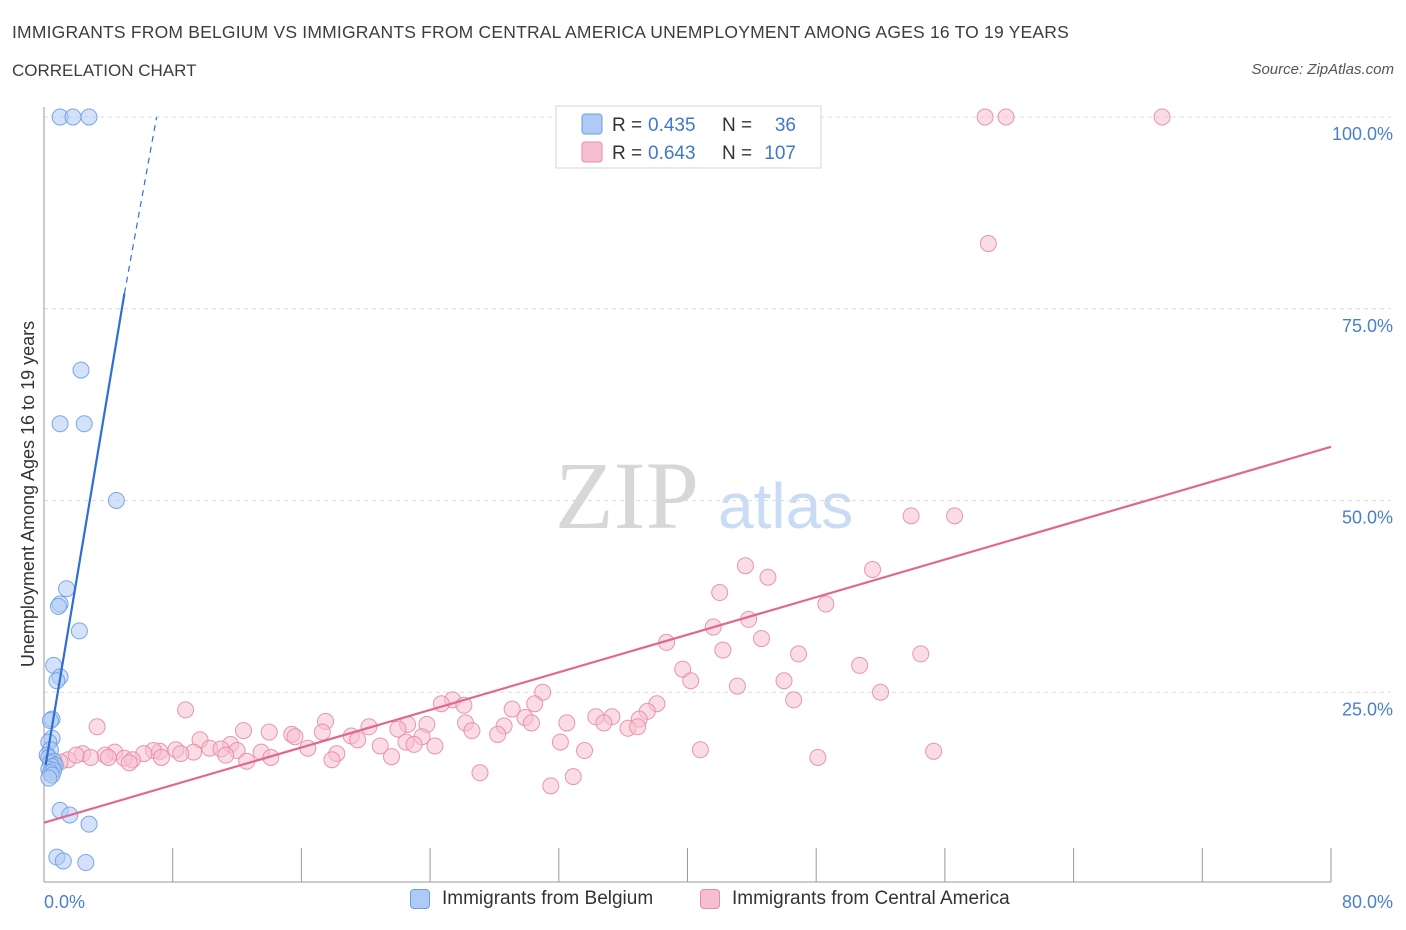 Image resolution: width=1406 pixels, height=930 pixels. What do you see at coordinates (140, 205) in the screenshot?
I see `belgium-trend-extension` at bounding box center [140, 205].